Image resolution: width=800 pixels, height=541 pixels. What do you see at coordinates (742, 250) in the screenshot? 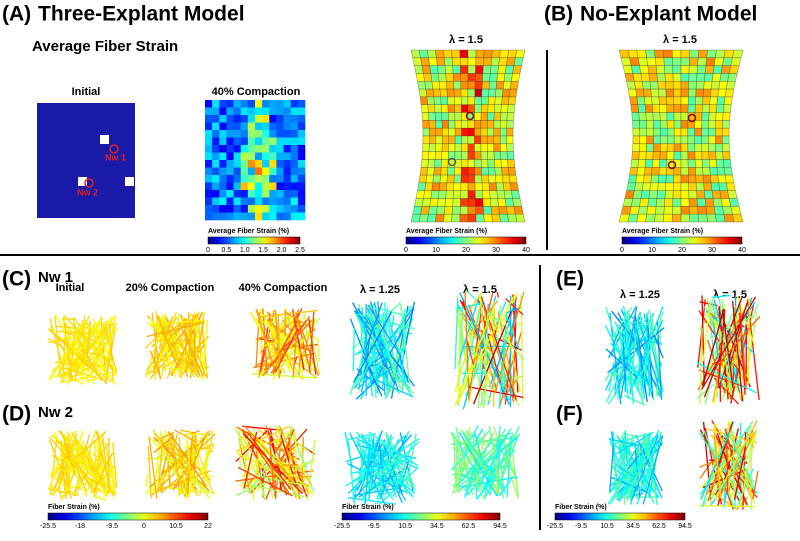
I see `colorbar-tick: 40` at bounding box center [742, 250].